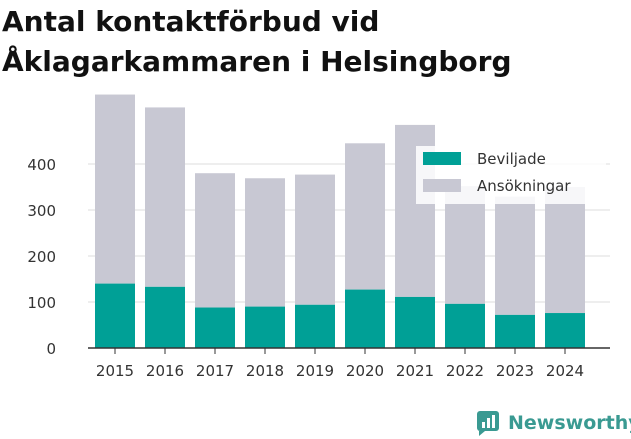 Image resolution: width=631 pixels, height=439 pixels. I want to click on x-tick-label: 2023, so click(515, 371).